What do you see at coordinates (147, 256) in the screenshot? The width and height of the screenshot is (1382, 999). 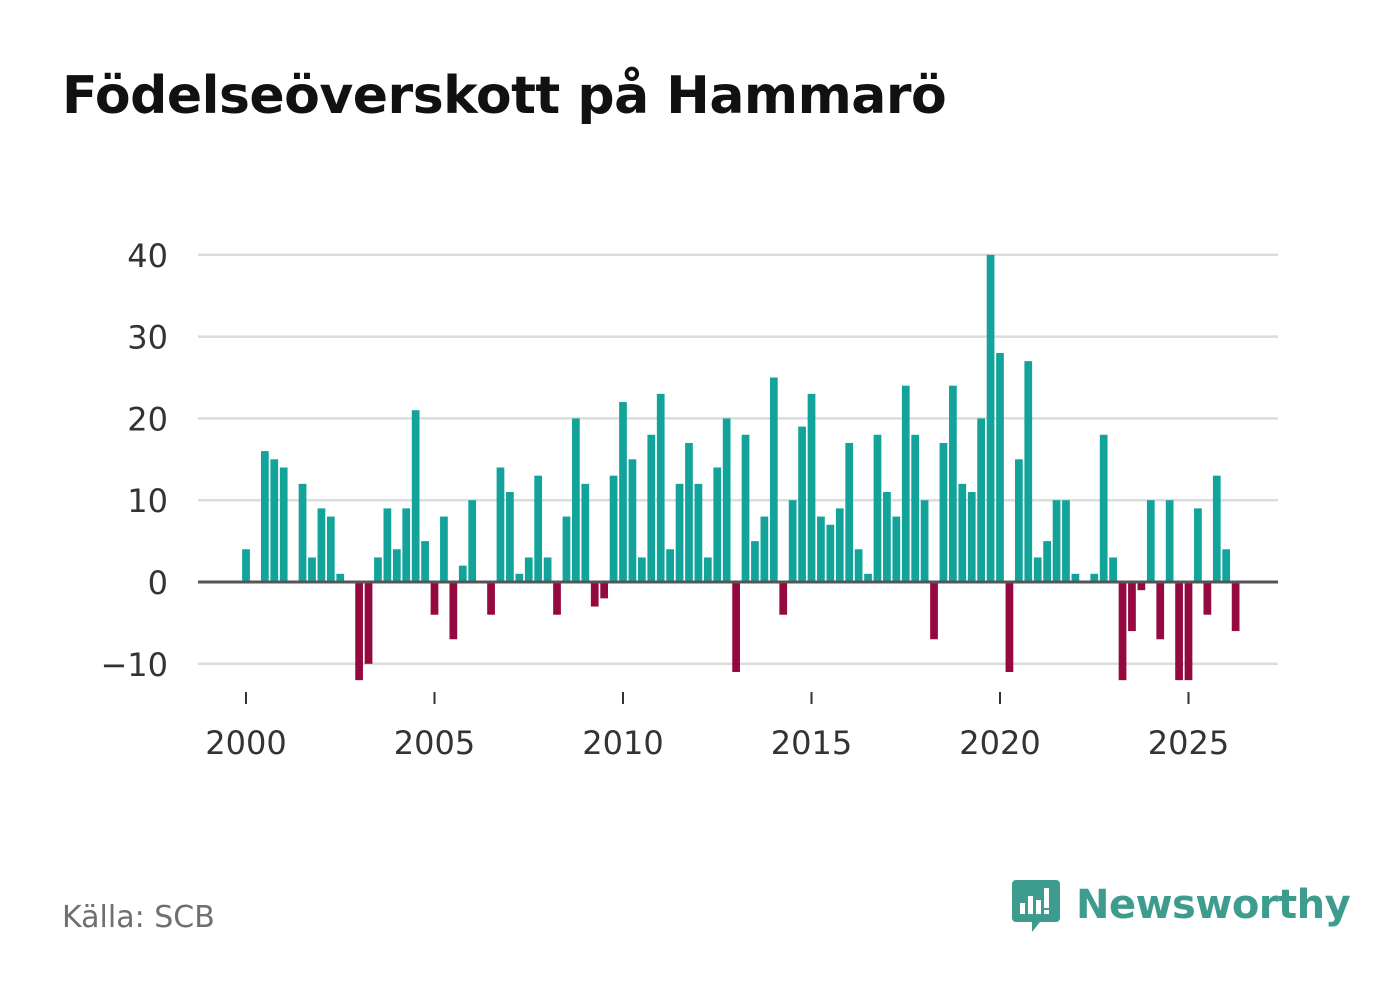 I see `y-tick-label: 40` at bounding box center [147, 256].